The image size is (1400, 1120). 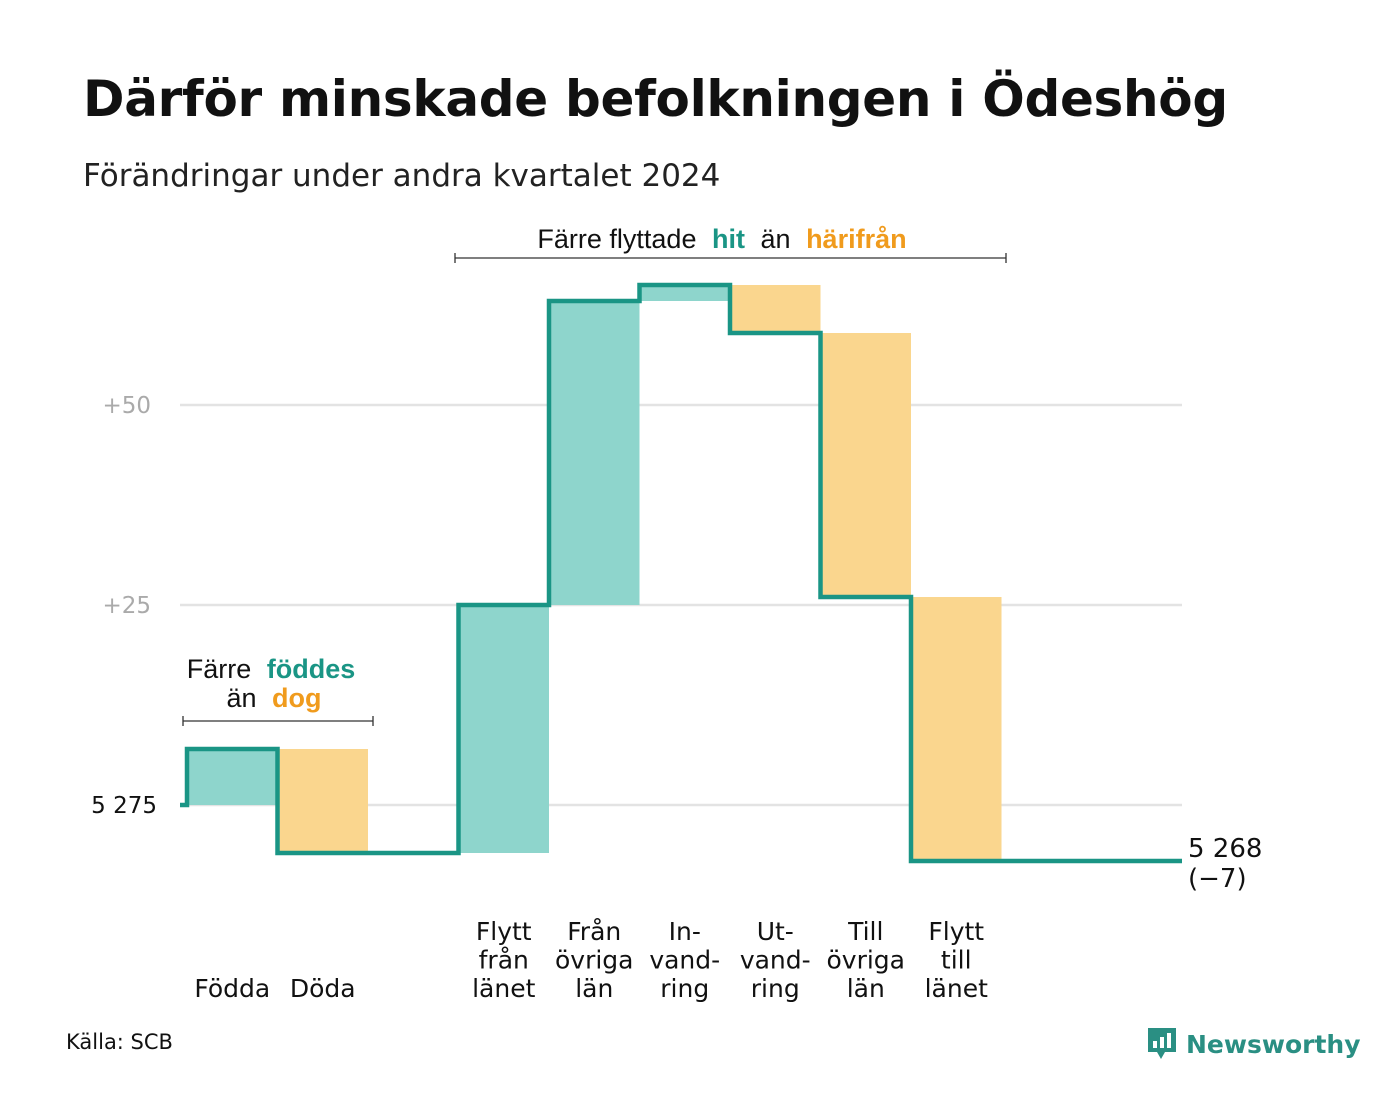 What do you see at coordinates (124, 806) in the screenshot?
I see `y-tick-label-0: 5 275` at bounding box center [124, 806].